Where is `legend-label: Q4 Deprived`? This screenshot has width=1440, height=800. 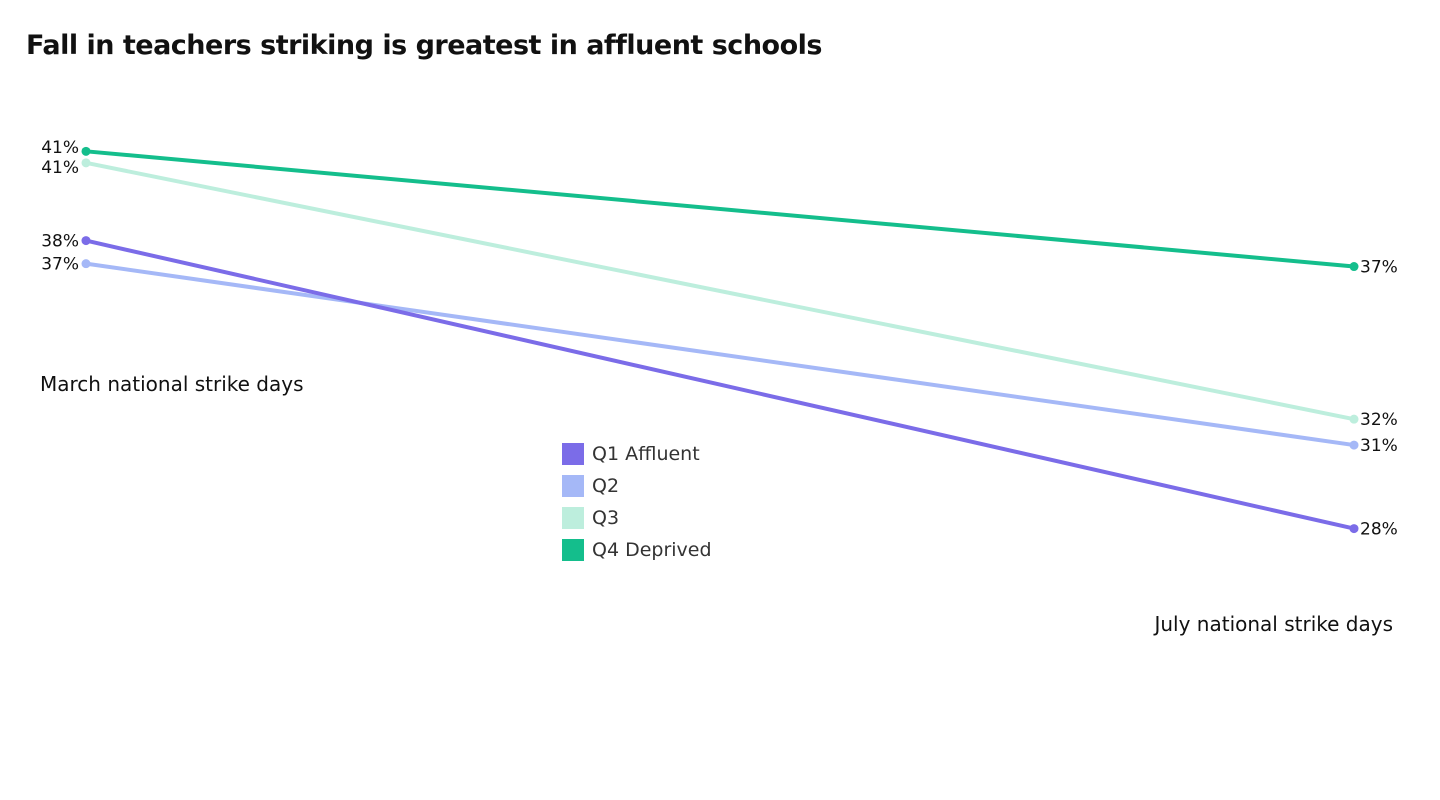 legend-label: Q4 Deprived is located at coordinates (652, 550).